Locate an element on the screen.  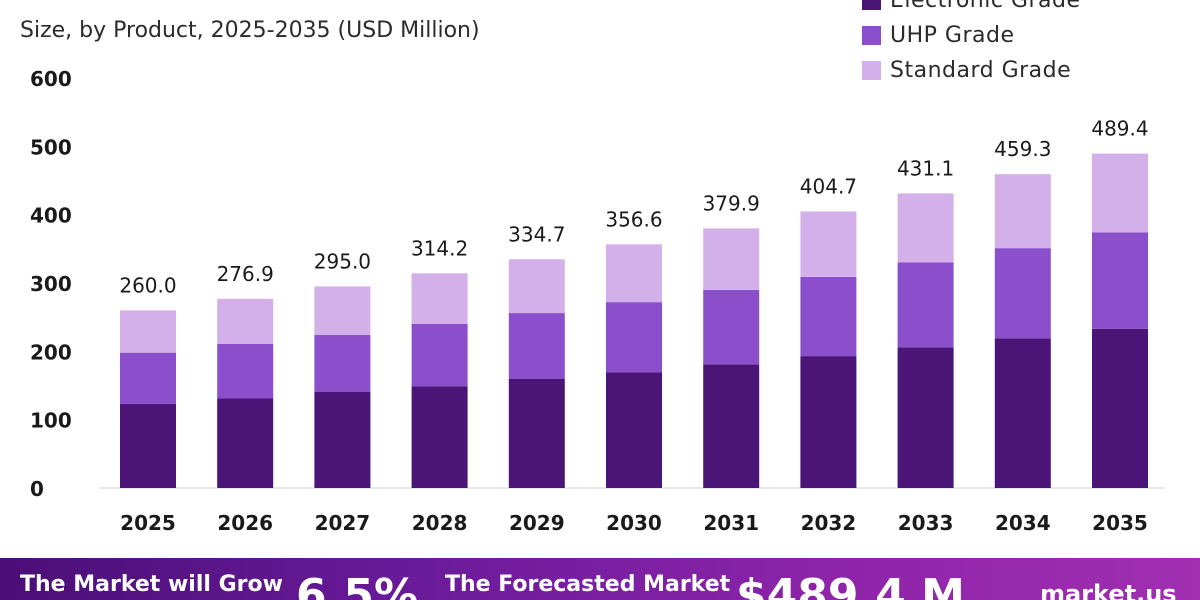
legend-swatch-standard-grade is located at coordinates (871, 70).